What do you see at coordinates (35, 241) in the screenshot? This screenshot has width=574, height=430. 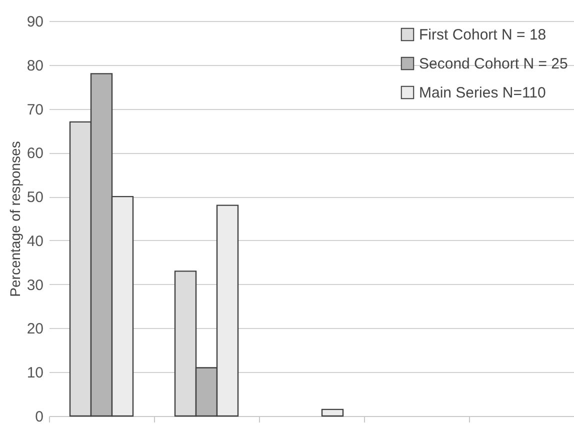 I see `y-tick-label: 40` at bounding box center [35, 241].